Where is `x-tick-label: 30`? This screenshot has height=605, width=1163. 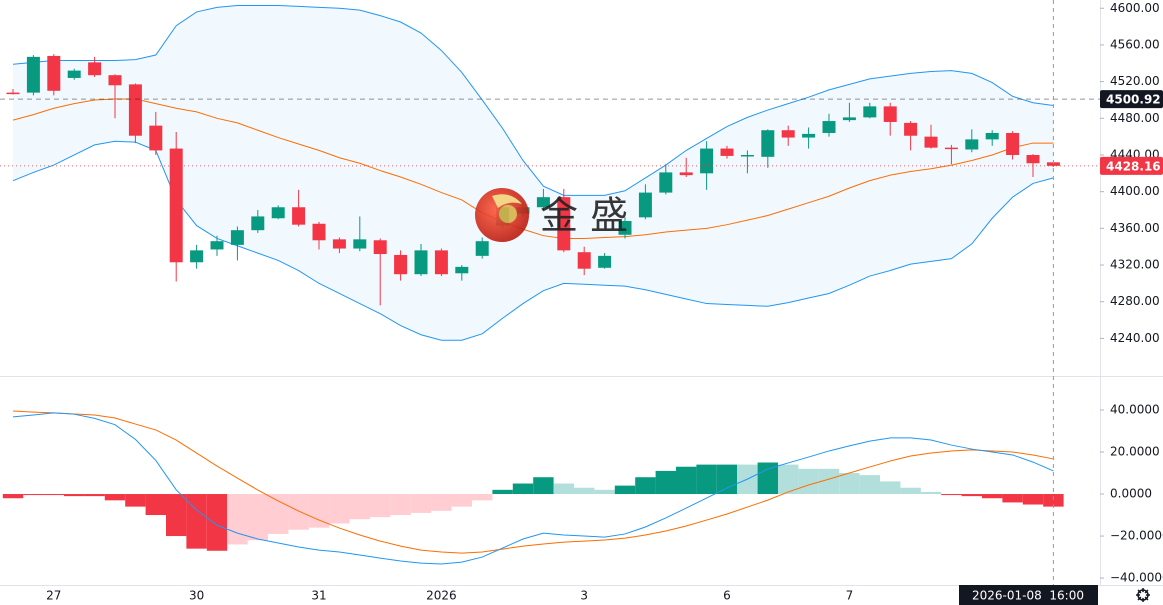 x-tick-label: 30 is located at coordinates (196, 596).